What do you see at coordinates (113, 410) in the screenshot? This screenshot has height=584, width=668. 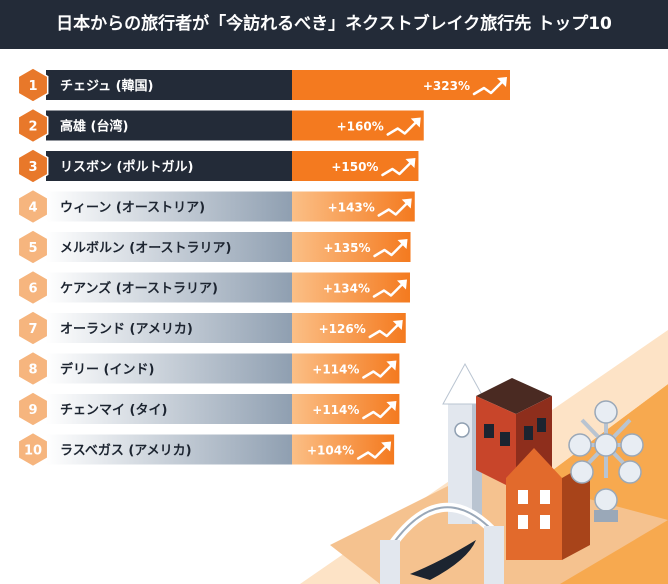 I see `category-label-9: チェンマイ (タイ)` at bounding box center [113, 410].